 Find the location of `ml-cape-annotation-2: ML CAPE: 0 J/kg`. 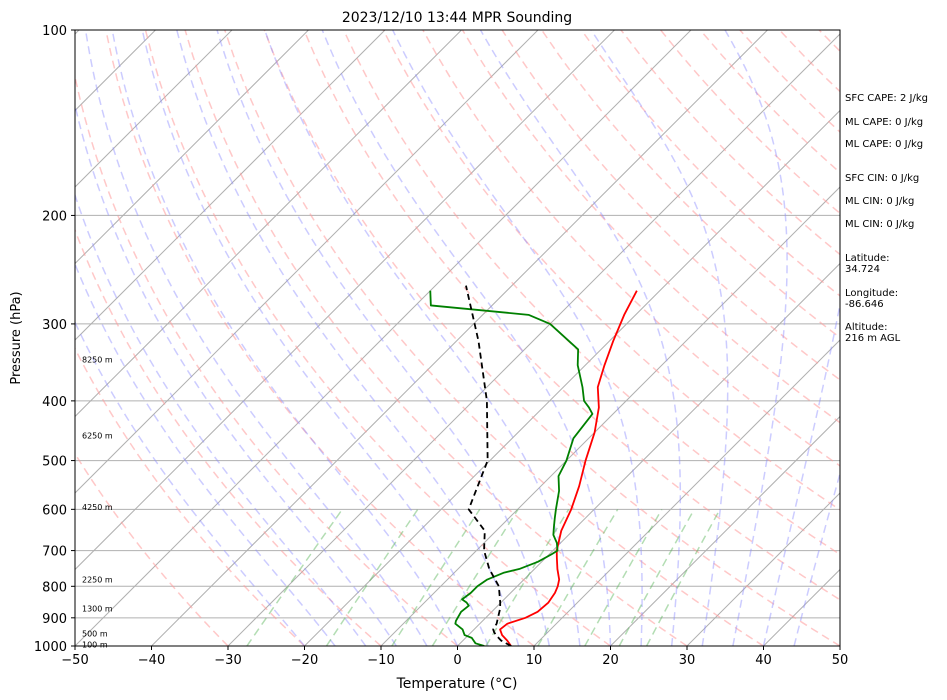

ml-cape-annotation-2: ML CAPE: 0 J/kg is located at coordinates (884, 144).